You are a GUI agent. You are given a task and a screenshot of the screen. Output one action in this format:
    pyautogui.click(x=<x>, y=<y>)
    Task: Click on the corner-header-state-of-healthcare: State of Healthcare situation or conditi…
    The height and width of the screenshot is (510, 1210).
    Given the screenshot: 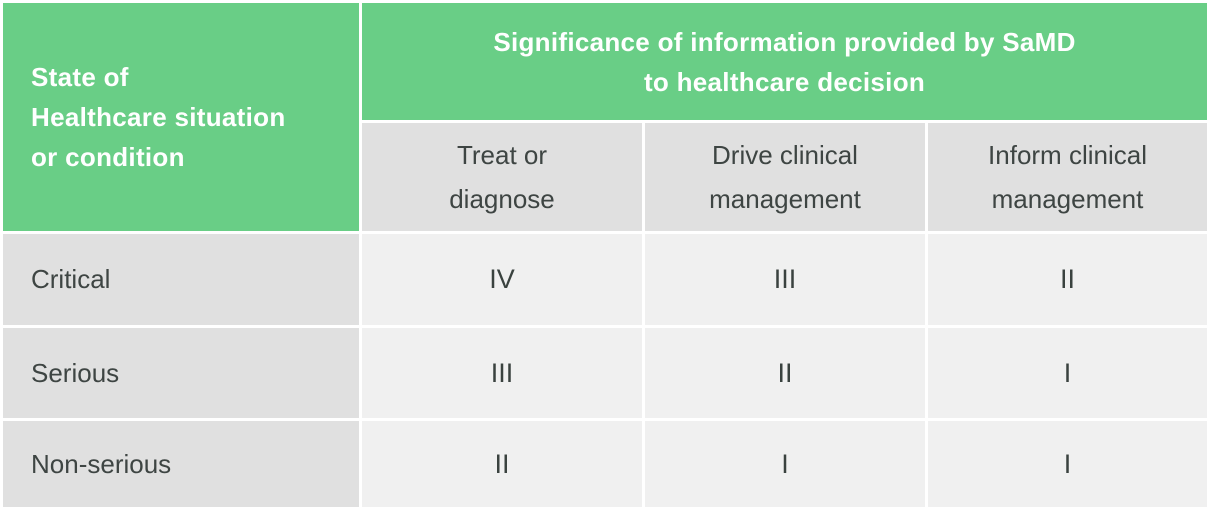 What is the action you would take?
    pyautogui.click(x=181, y=117)
    